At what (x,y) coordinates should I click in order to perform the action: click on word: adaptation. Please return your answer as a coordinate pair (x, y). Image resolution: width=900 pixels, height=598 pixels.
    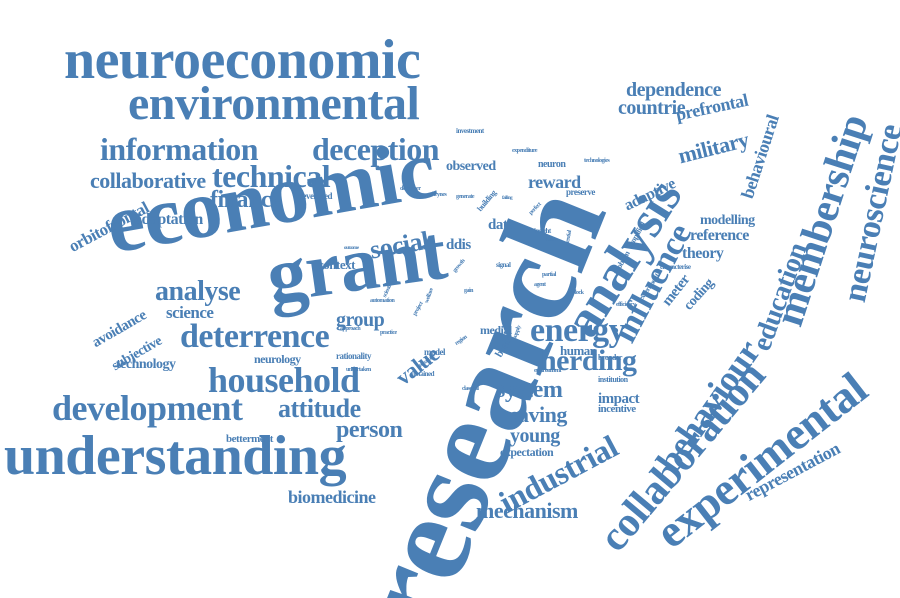
    Looking at the image, I should click on (168, 219).